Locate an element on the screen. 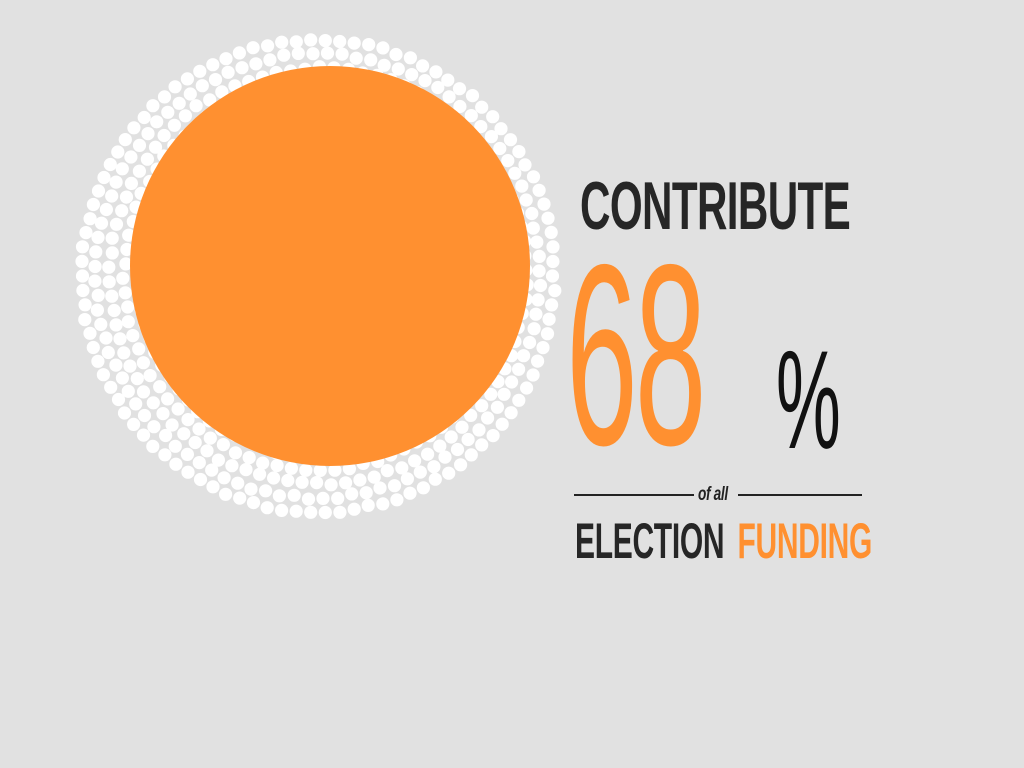 This screenshot has width=1024, height=768. percent-sign: % is located at coordinates (808, 399).